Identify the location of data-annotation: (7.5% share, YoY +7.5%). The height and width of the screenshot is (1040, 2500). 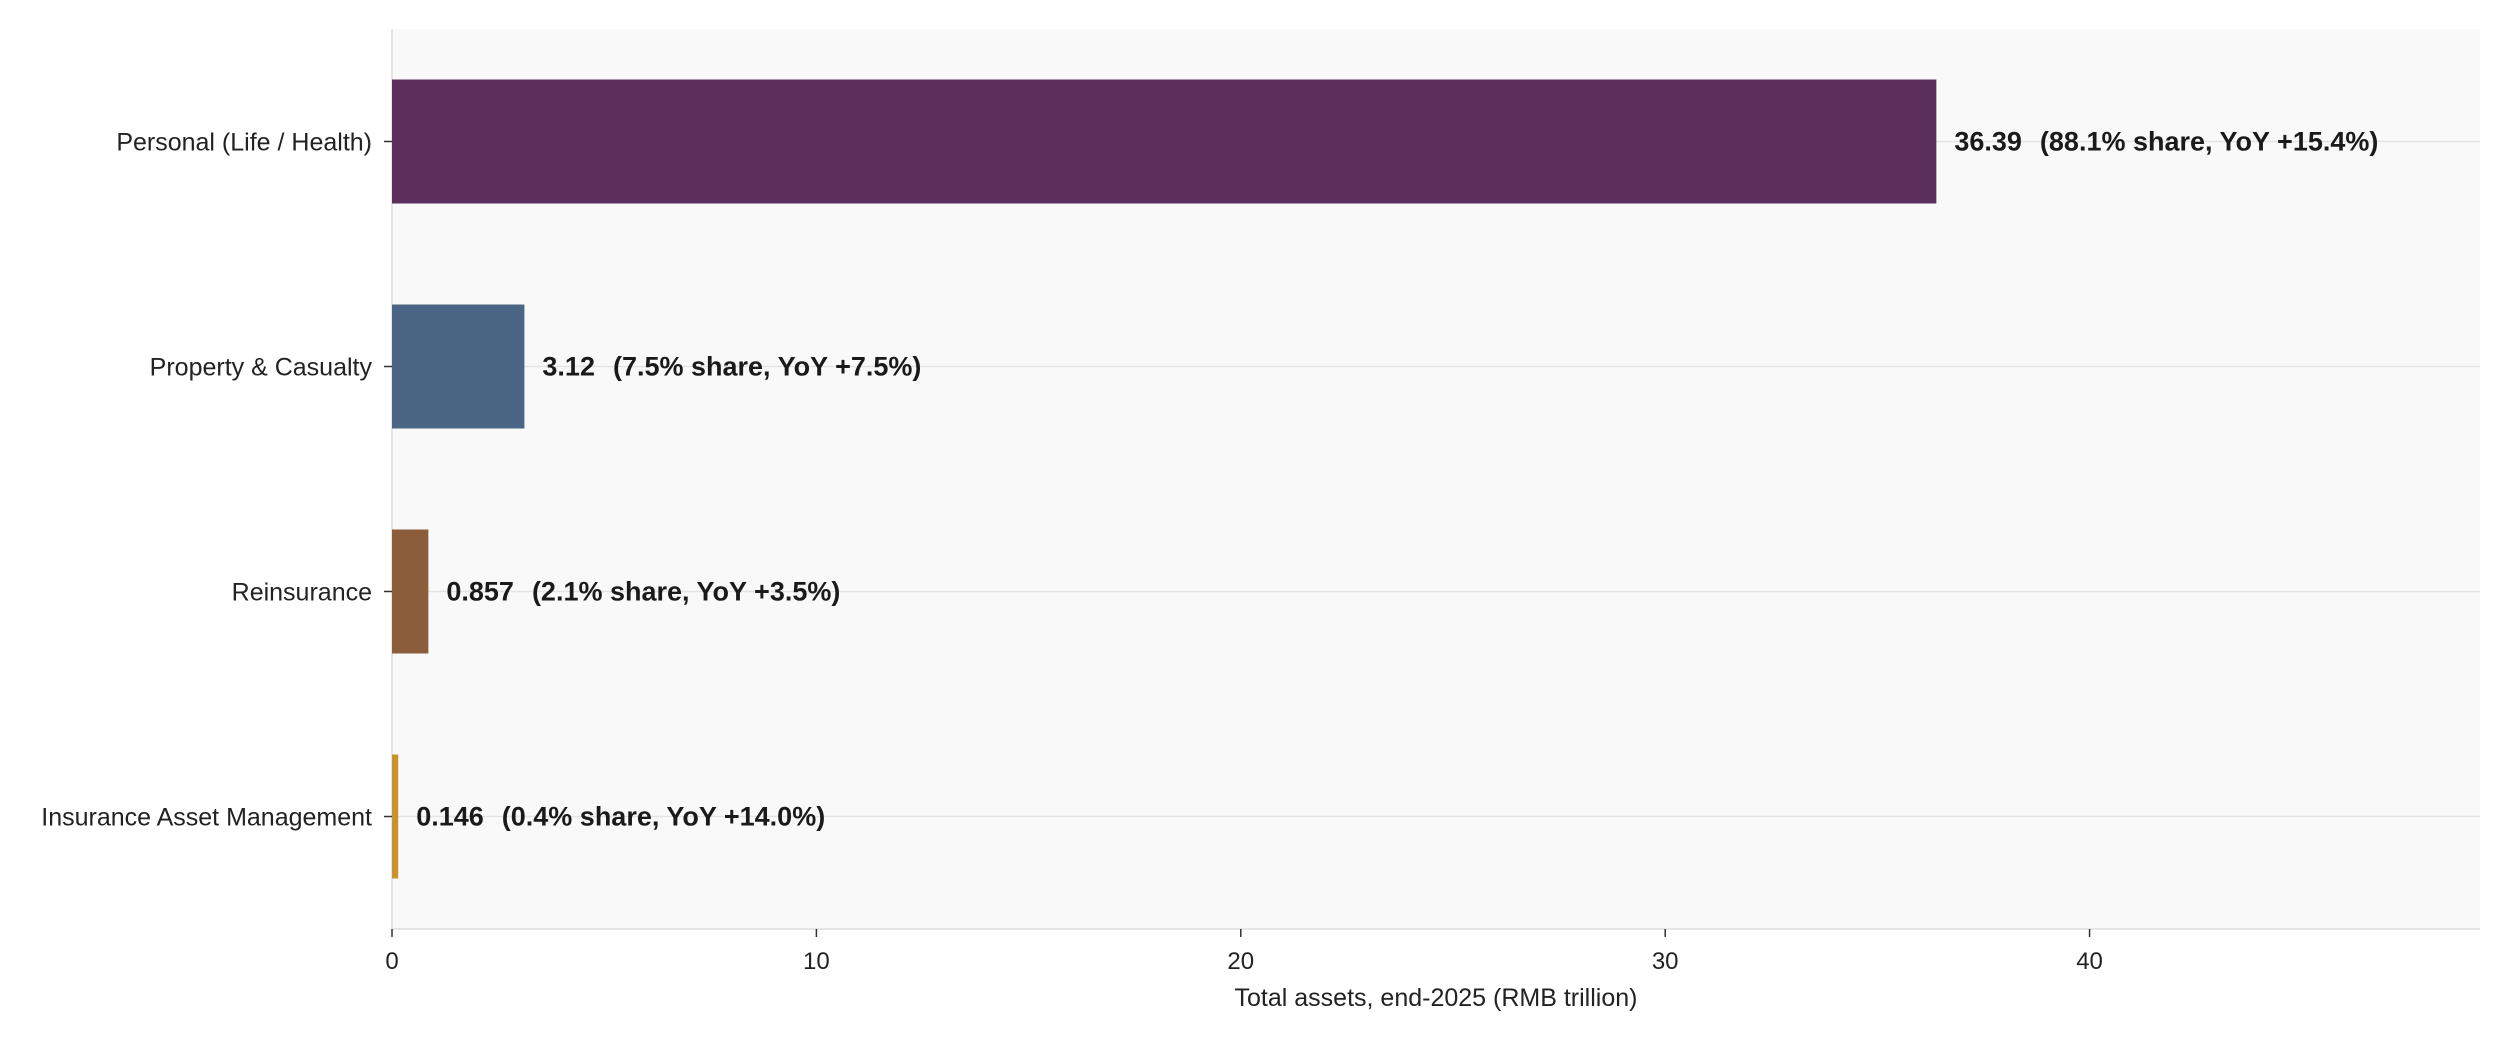
(767, 367).